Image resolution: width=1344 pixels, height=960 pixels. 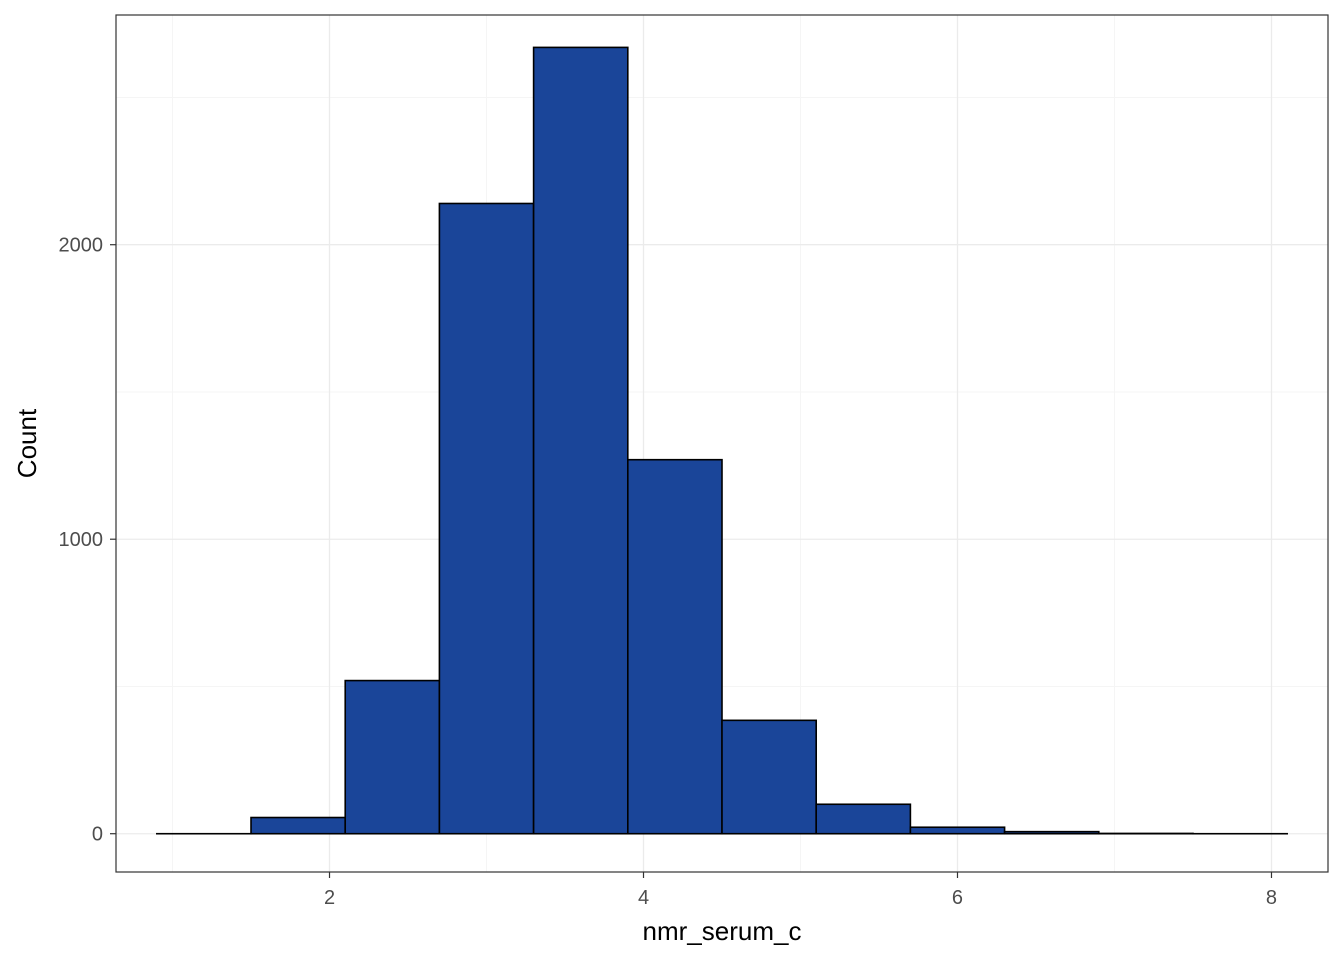 What do you see at coordinates (81, 246) in the screenshot?
I see `y-tick-label: 2000` at bounding box center [81, 246].